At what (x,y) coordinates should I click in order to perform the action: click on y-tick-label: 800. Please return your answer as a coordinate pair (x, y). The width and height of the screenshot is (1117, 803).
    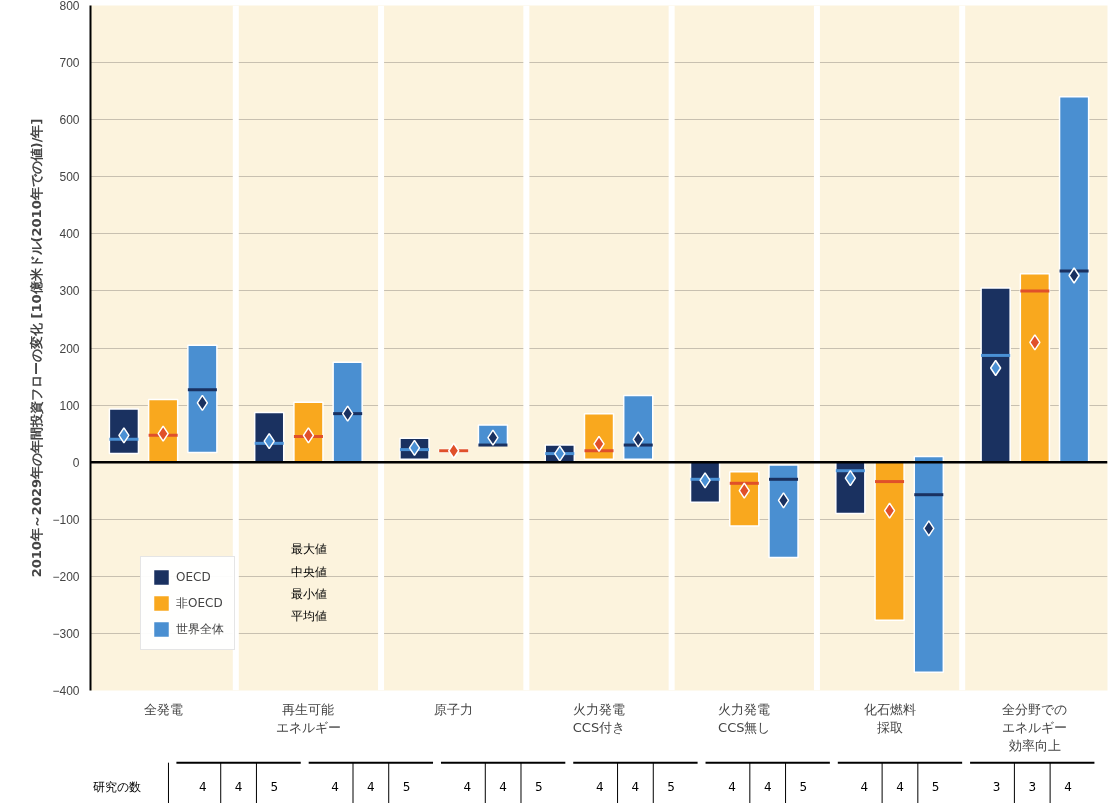
    Looking at the image, I should click on (69, 6).